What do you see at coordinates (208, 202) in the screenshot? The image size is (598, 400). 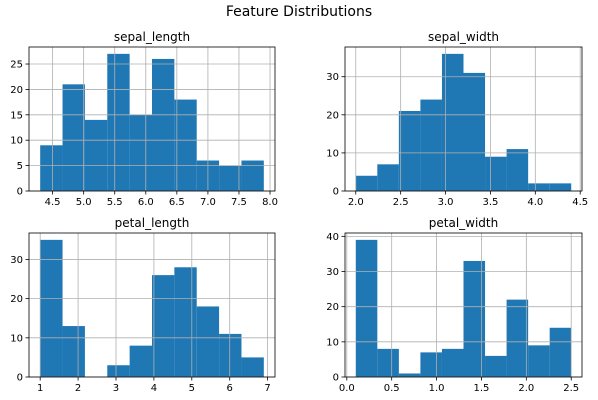 I see `x-tick-label: 7.0` at bounding box center [208, 202].